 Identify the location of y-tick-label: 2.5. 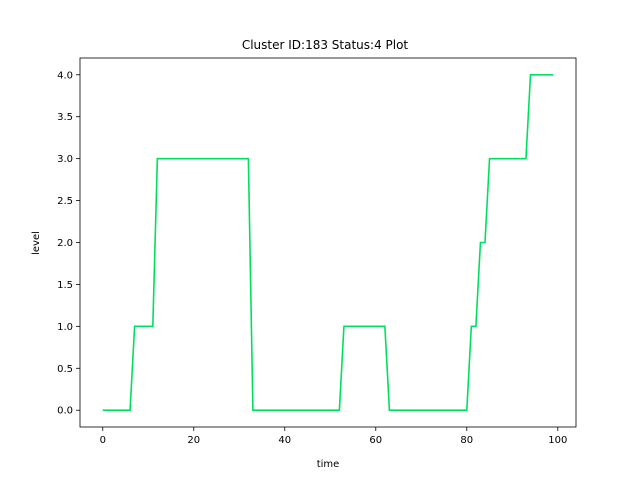
(65, 201).